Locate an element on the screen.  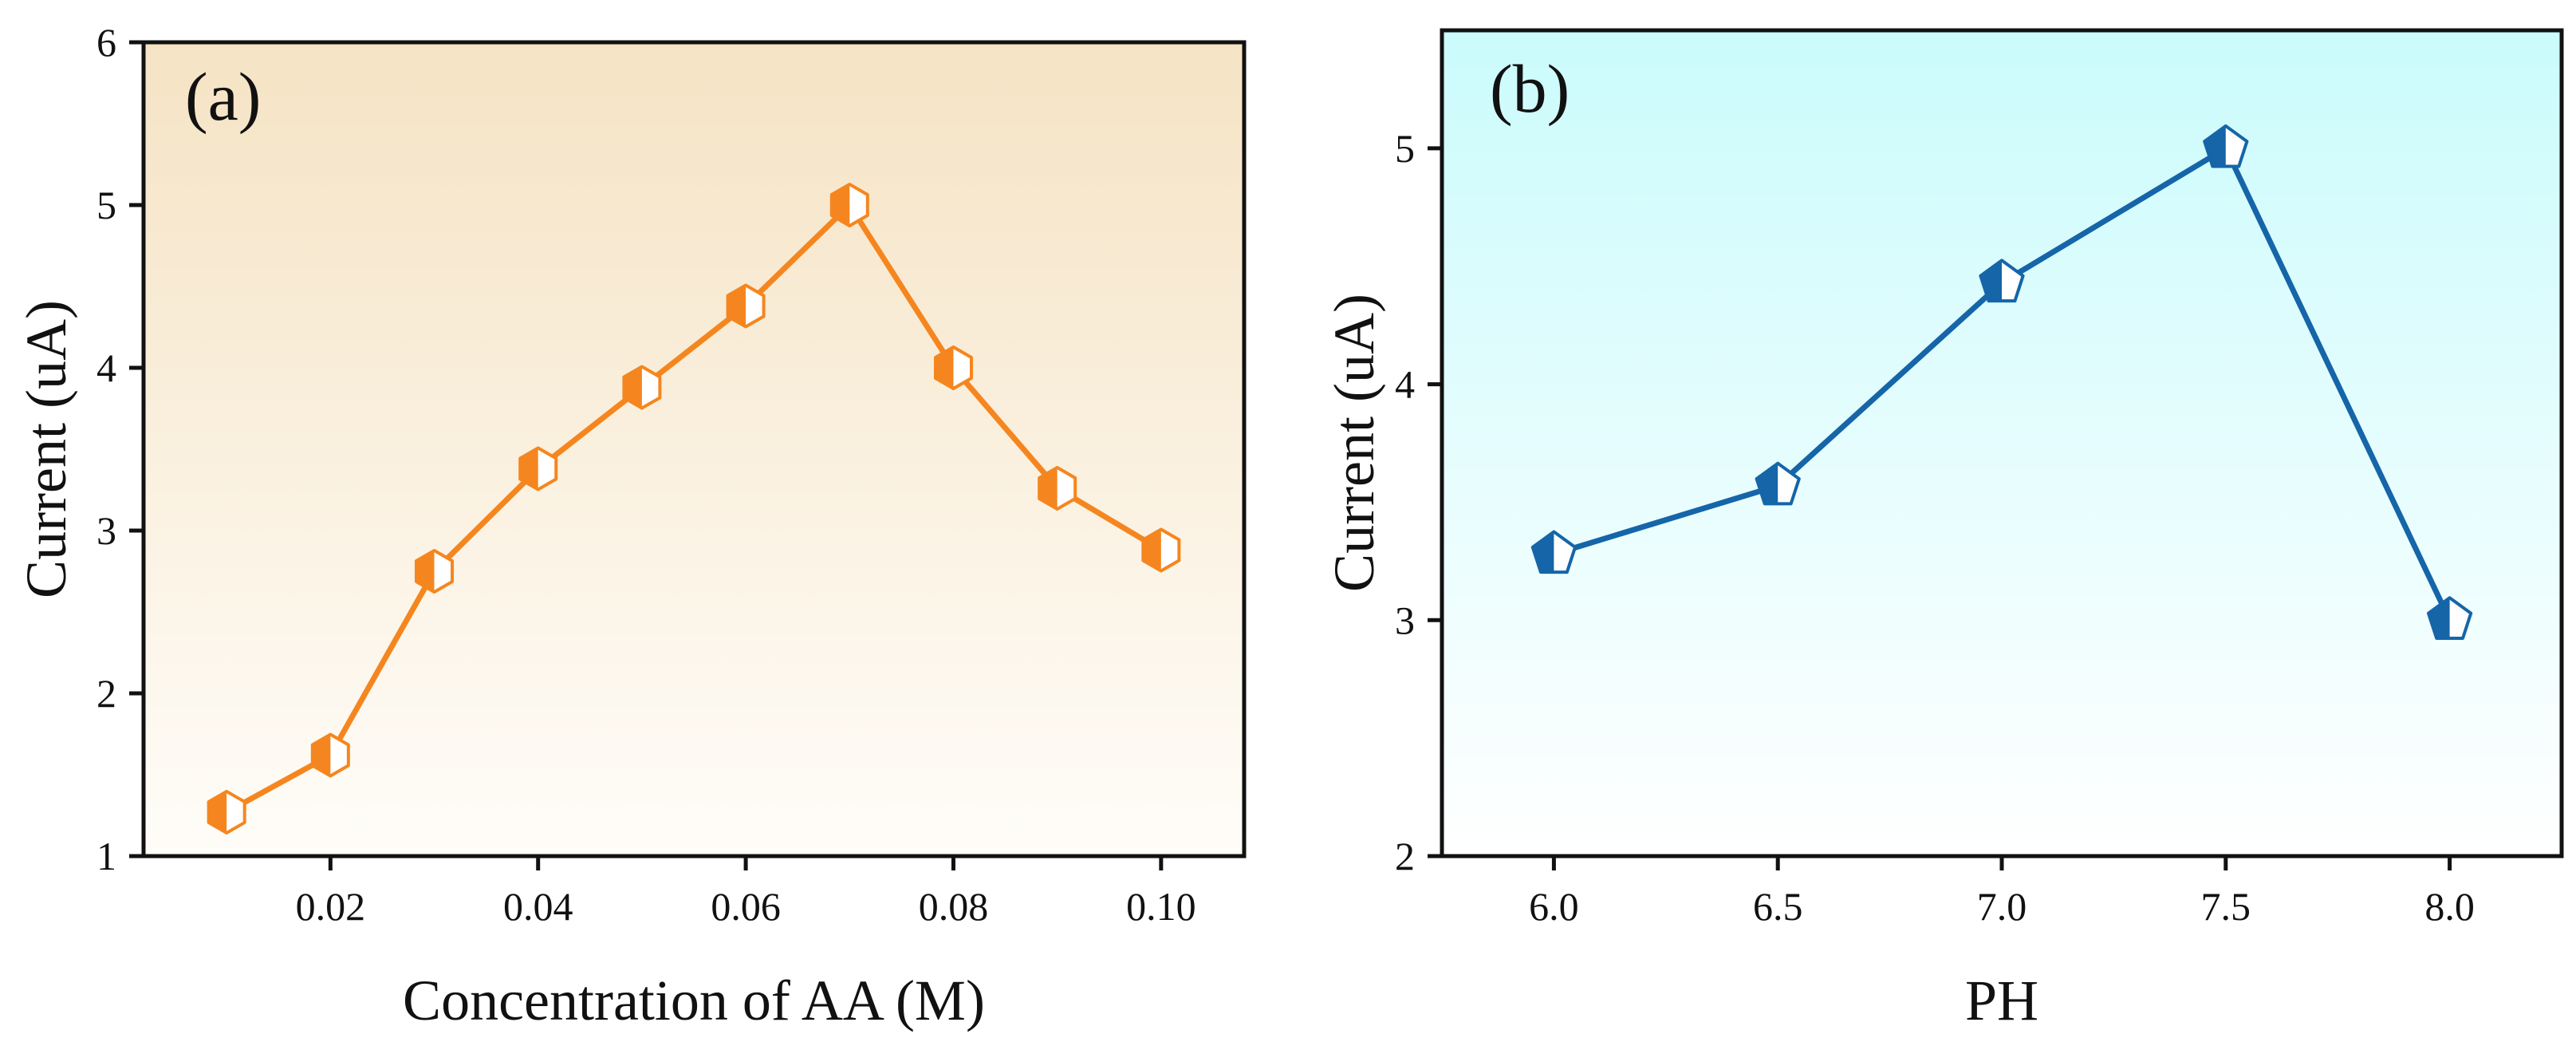
x-tick-label-b: 6.0 is located at coordinates (1554, 906).